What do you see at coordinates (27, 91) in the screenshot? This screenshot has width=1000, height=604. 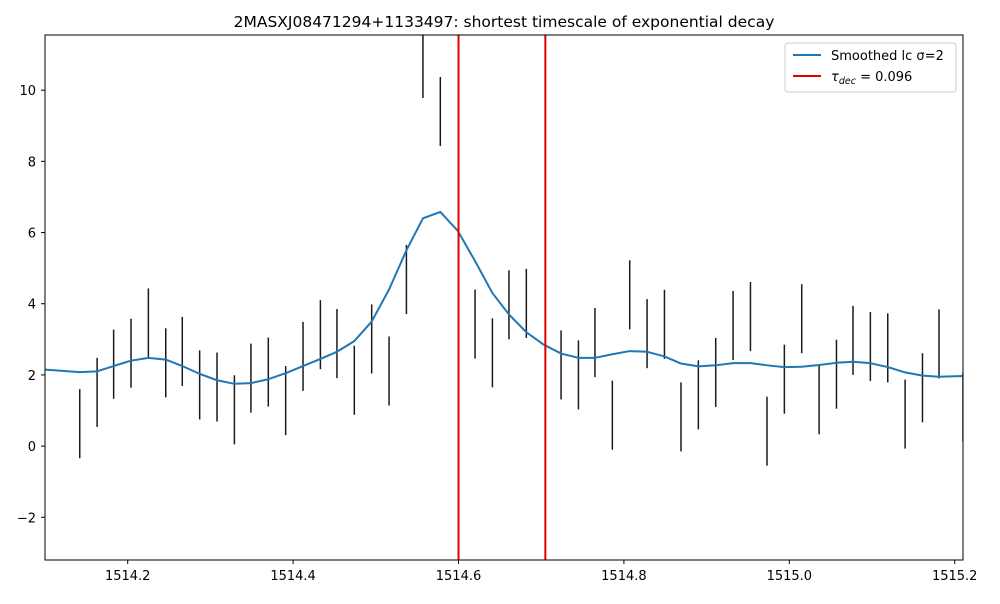 I see `y-tick-label: 10` at bounding box center [27, 91].